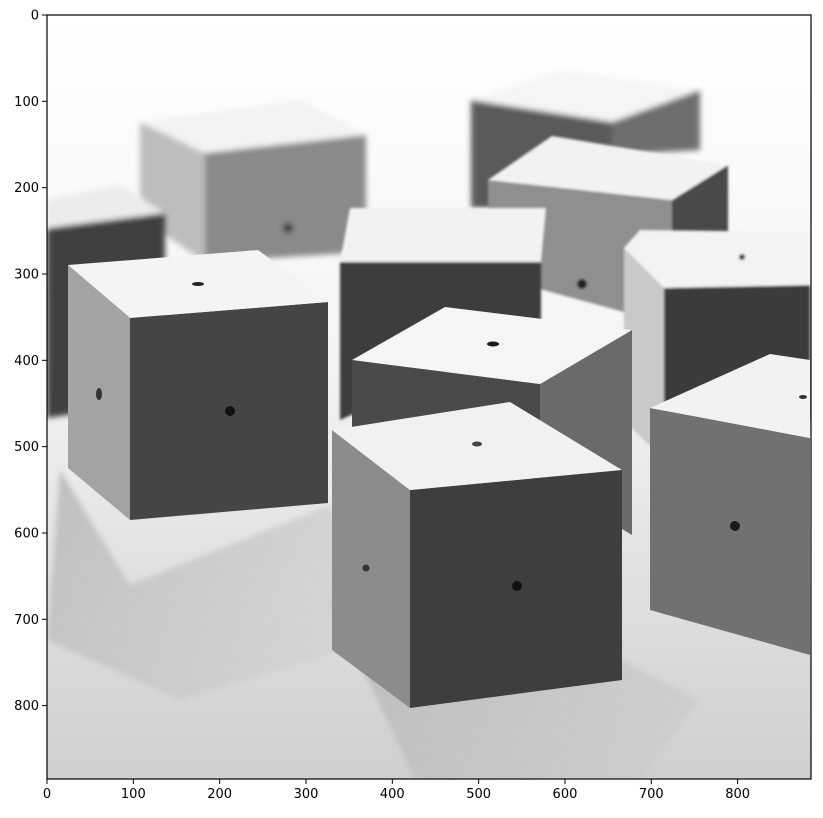 Image resolution: width=823 pixels, height=818 pixels. What do you see at coordinates (219, 794) in the screenshot?
I see `x-tick-label: 200` at bounding box center [219, 794].